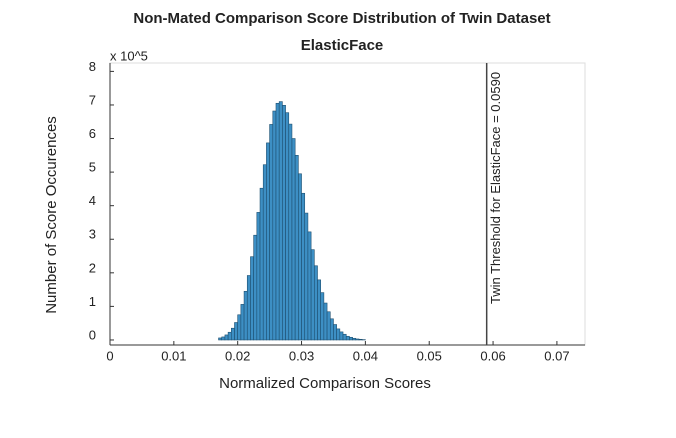  What do you see at coordinates (92, 334) in the screenshot?
I see `y-tick-label: 0` at bounding box center [92, 334].